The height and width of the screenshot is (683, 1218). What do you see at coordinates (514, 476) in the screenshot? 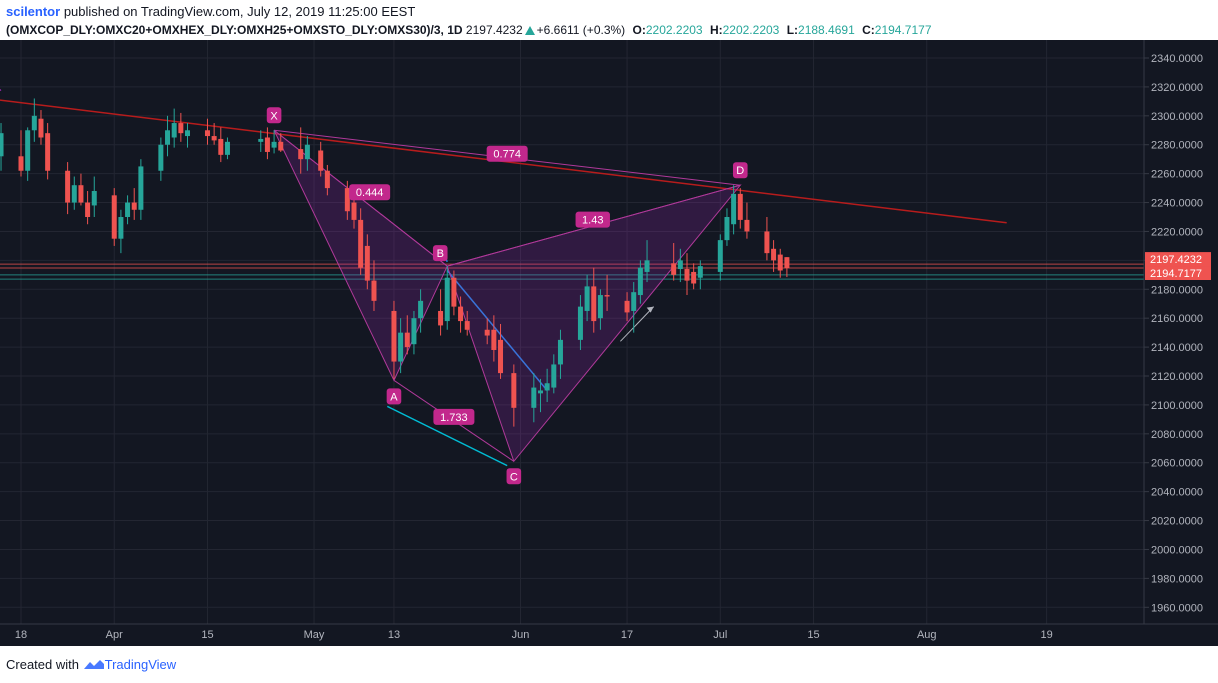
I see `point-c-label-box` at bounding box center [514, 476].